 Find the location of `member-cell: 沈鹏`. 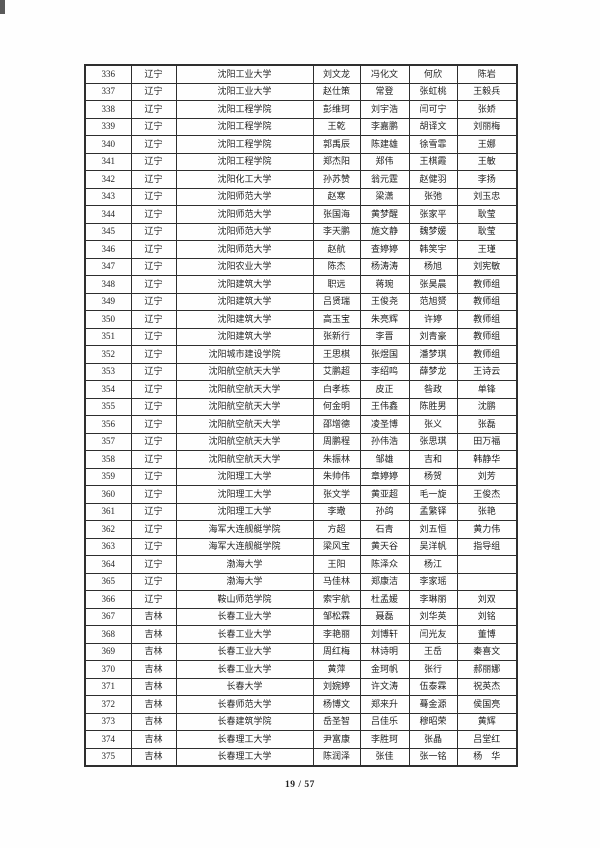

member-cell: 沈鹏 is located at coordinates (487, 406).